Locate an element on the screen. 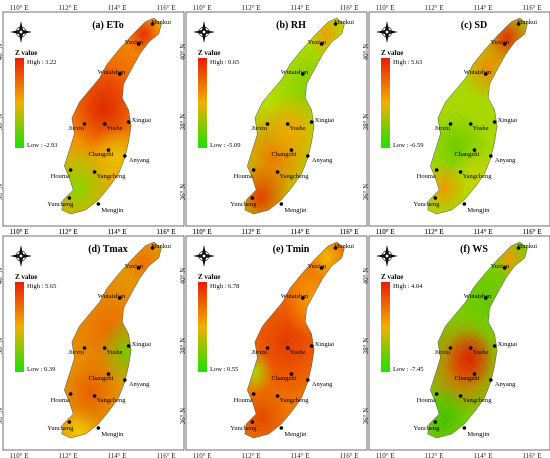 This screenshot has height=458, width=550. legend-high: High : 4.04 is located at coordinates (408, 286).